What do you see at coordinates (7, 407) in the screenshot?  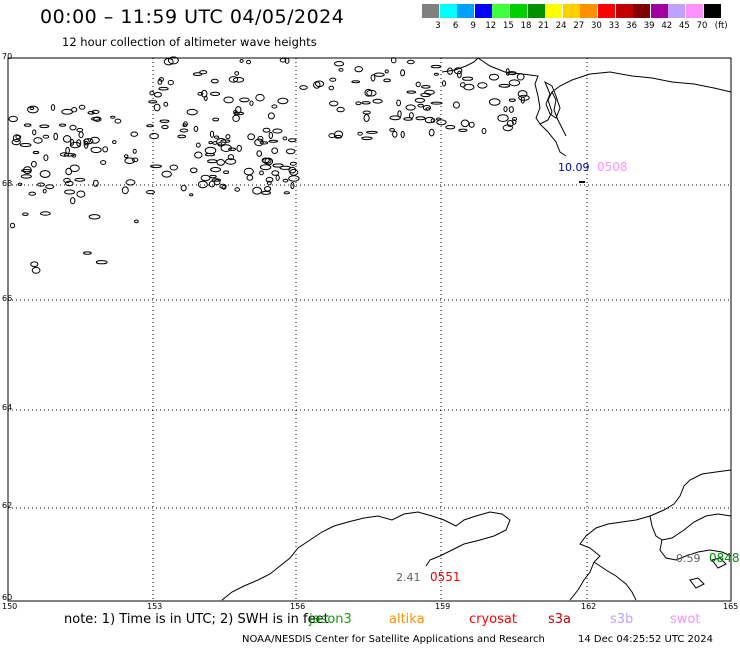 I see `lat-label-64: 64` at bounding box center [7, 407].